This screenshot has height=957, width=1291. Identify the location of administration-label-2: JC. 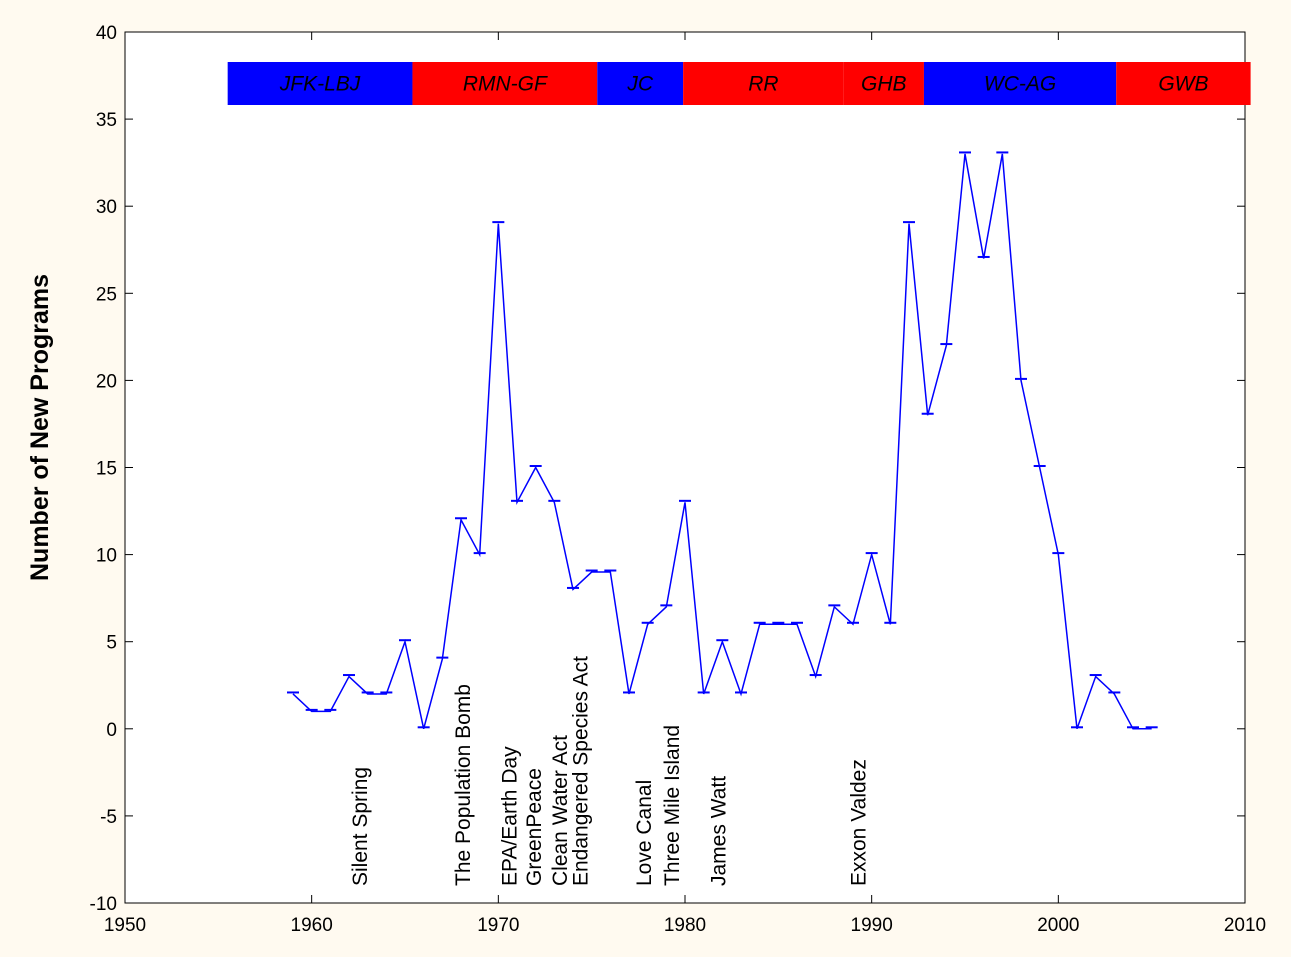
(640, 84).